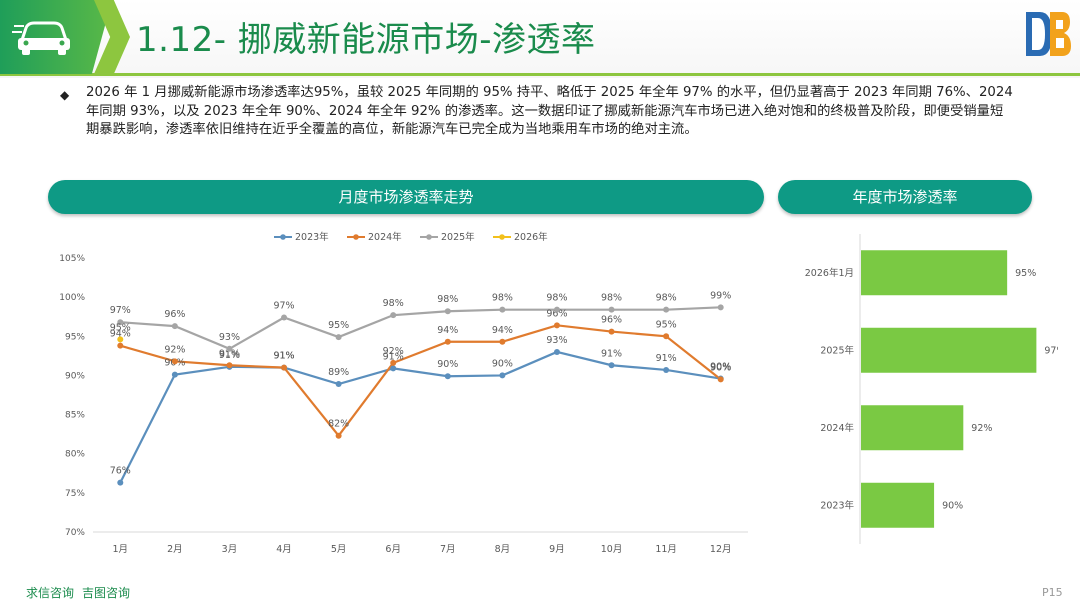 The height and width of the screenshot is (608, 1080). Describe the element at coordinates (829, 273) in the screenshot. I see `category-label: 2026年1月` at that location.